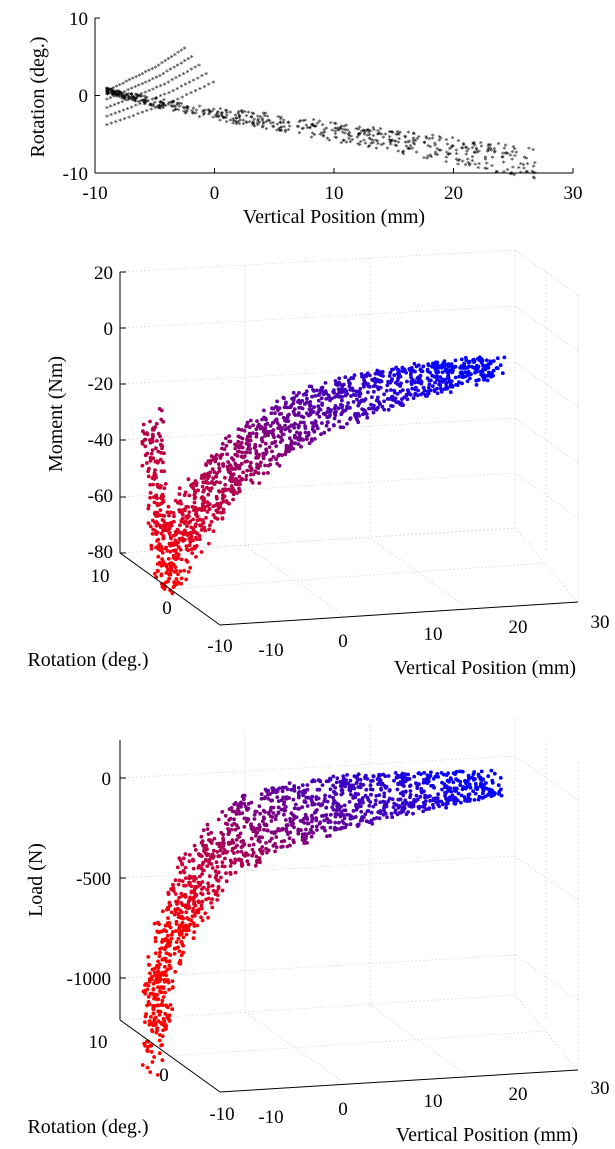  I want to click on plot1-y-axis-label: Rotation (deg.), so click(38, 96).